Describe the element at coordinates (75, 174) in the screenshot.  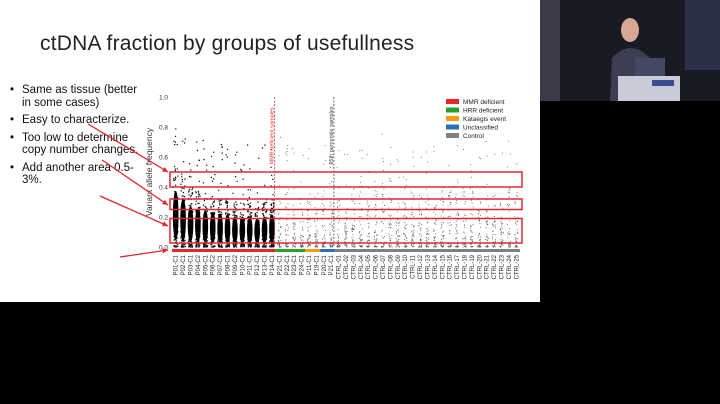
I see `bullet-item: Add another area 0.5-3%.` at that location.